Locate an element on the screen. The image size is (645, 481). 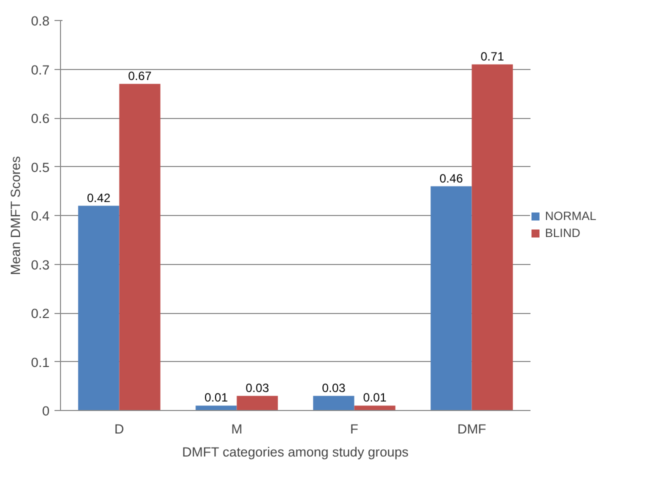
y-tick-label: 0.2 is located at coordinates (40, 313).